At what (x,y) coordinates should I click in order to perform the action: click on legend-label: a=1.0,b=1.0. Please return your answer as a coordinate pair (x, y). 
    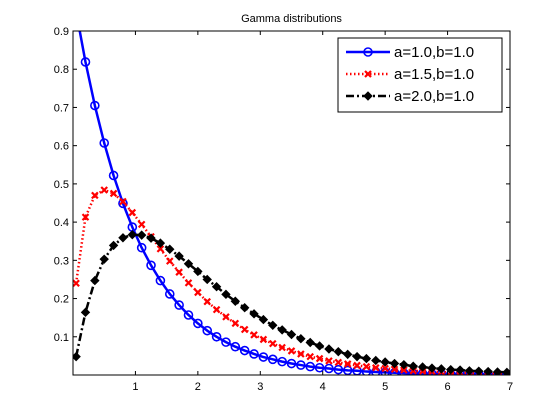
    Looking at the image, I should click on (434, 52).